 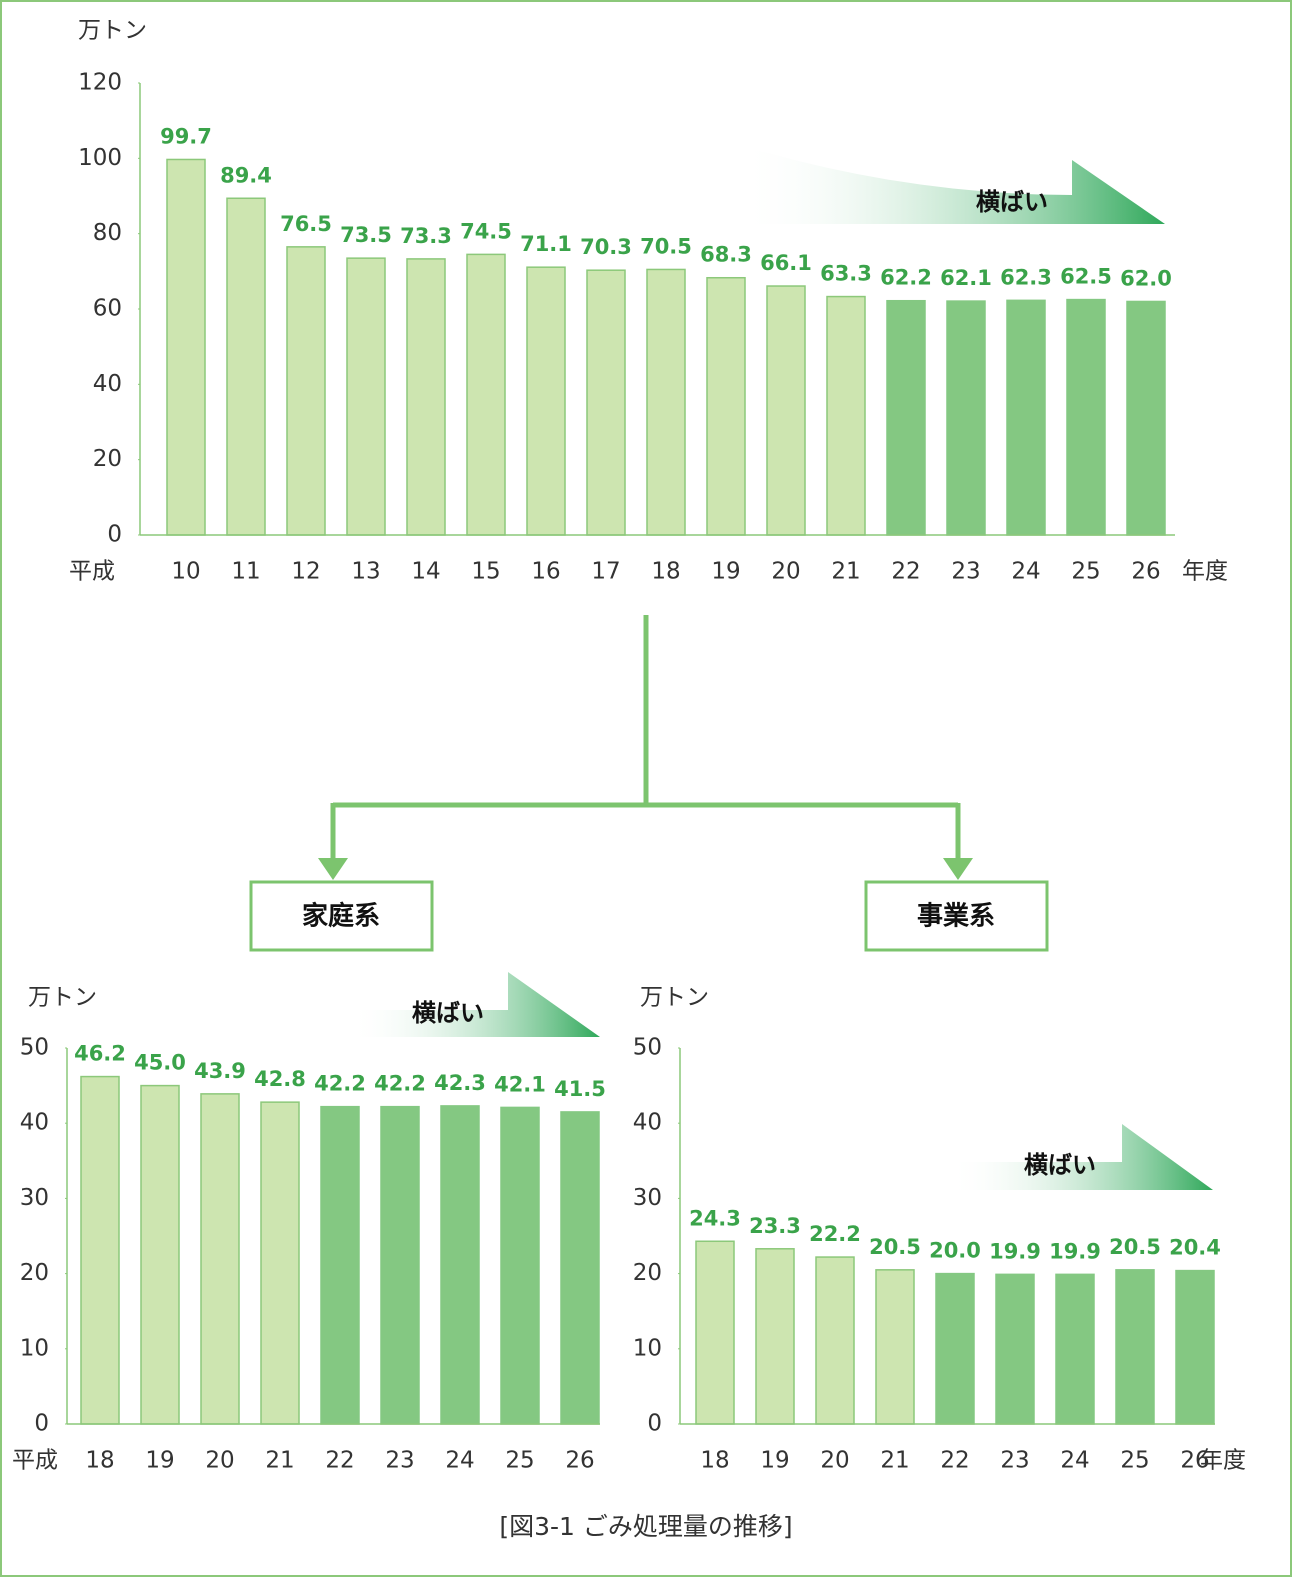 What do you see at coordinates (580, 1089) in the screenshot?
I see `value-label: 41.5` at bounding box center [580, 1089].